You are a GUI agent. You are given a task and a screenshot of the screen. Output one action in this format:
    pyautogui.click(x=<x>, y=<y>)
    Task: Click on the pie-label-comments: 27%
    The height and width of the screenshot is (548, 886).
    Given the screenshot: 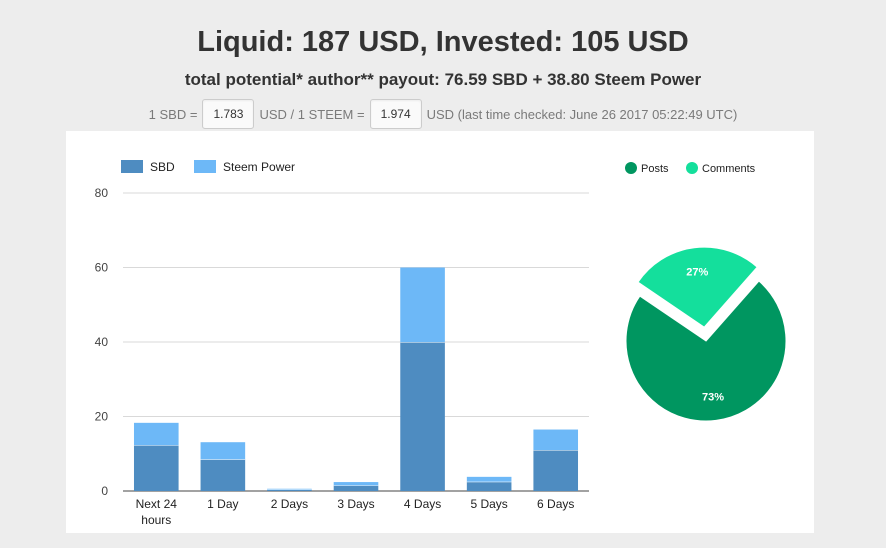 What is the action you would take?
    pyautogui.click(x=697, y=273)
    